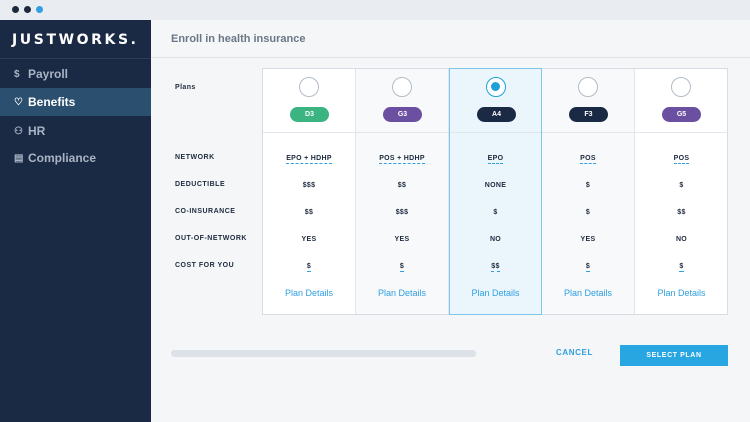 The height and width of the screenshot is (422, 750). Describe the element at coordinates (450, 39) in the screenshot. I see `page-header: Enroll in health insurance` at that location.